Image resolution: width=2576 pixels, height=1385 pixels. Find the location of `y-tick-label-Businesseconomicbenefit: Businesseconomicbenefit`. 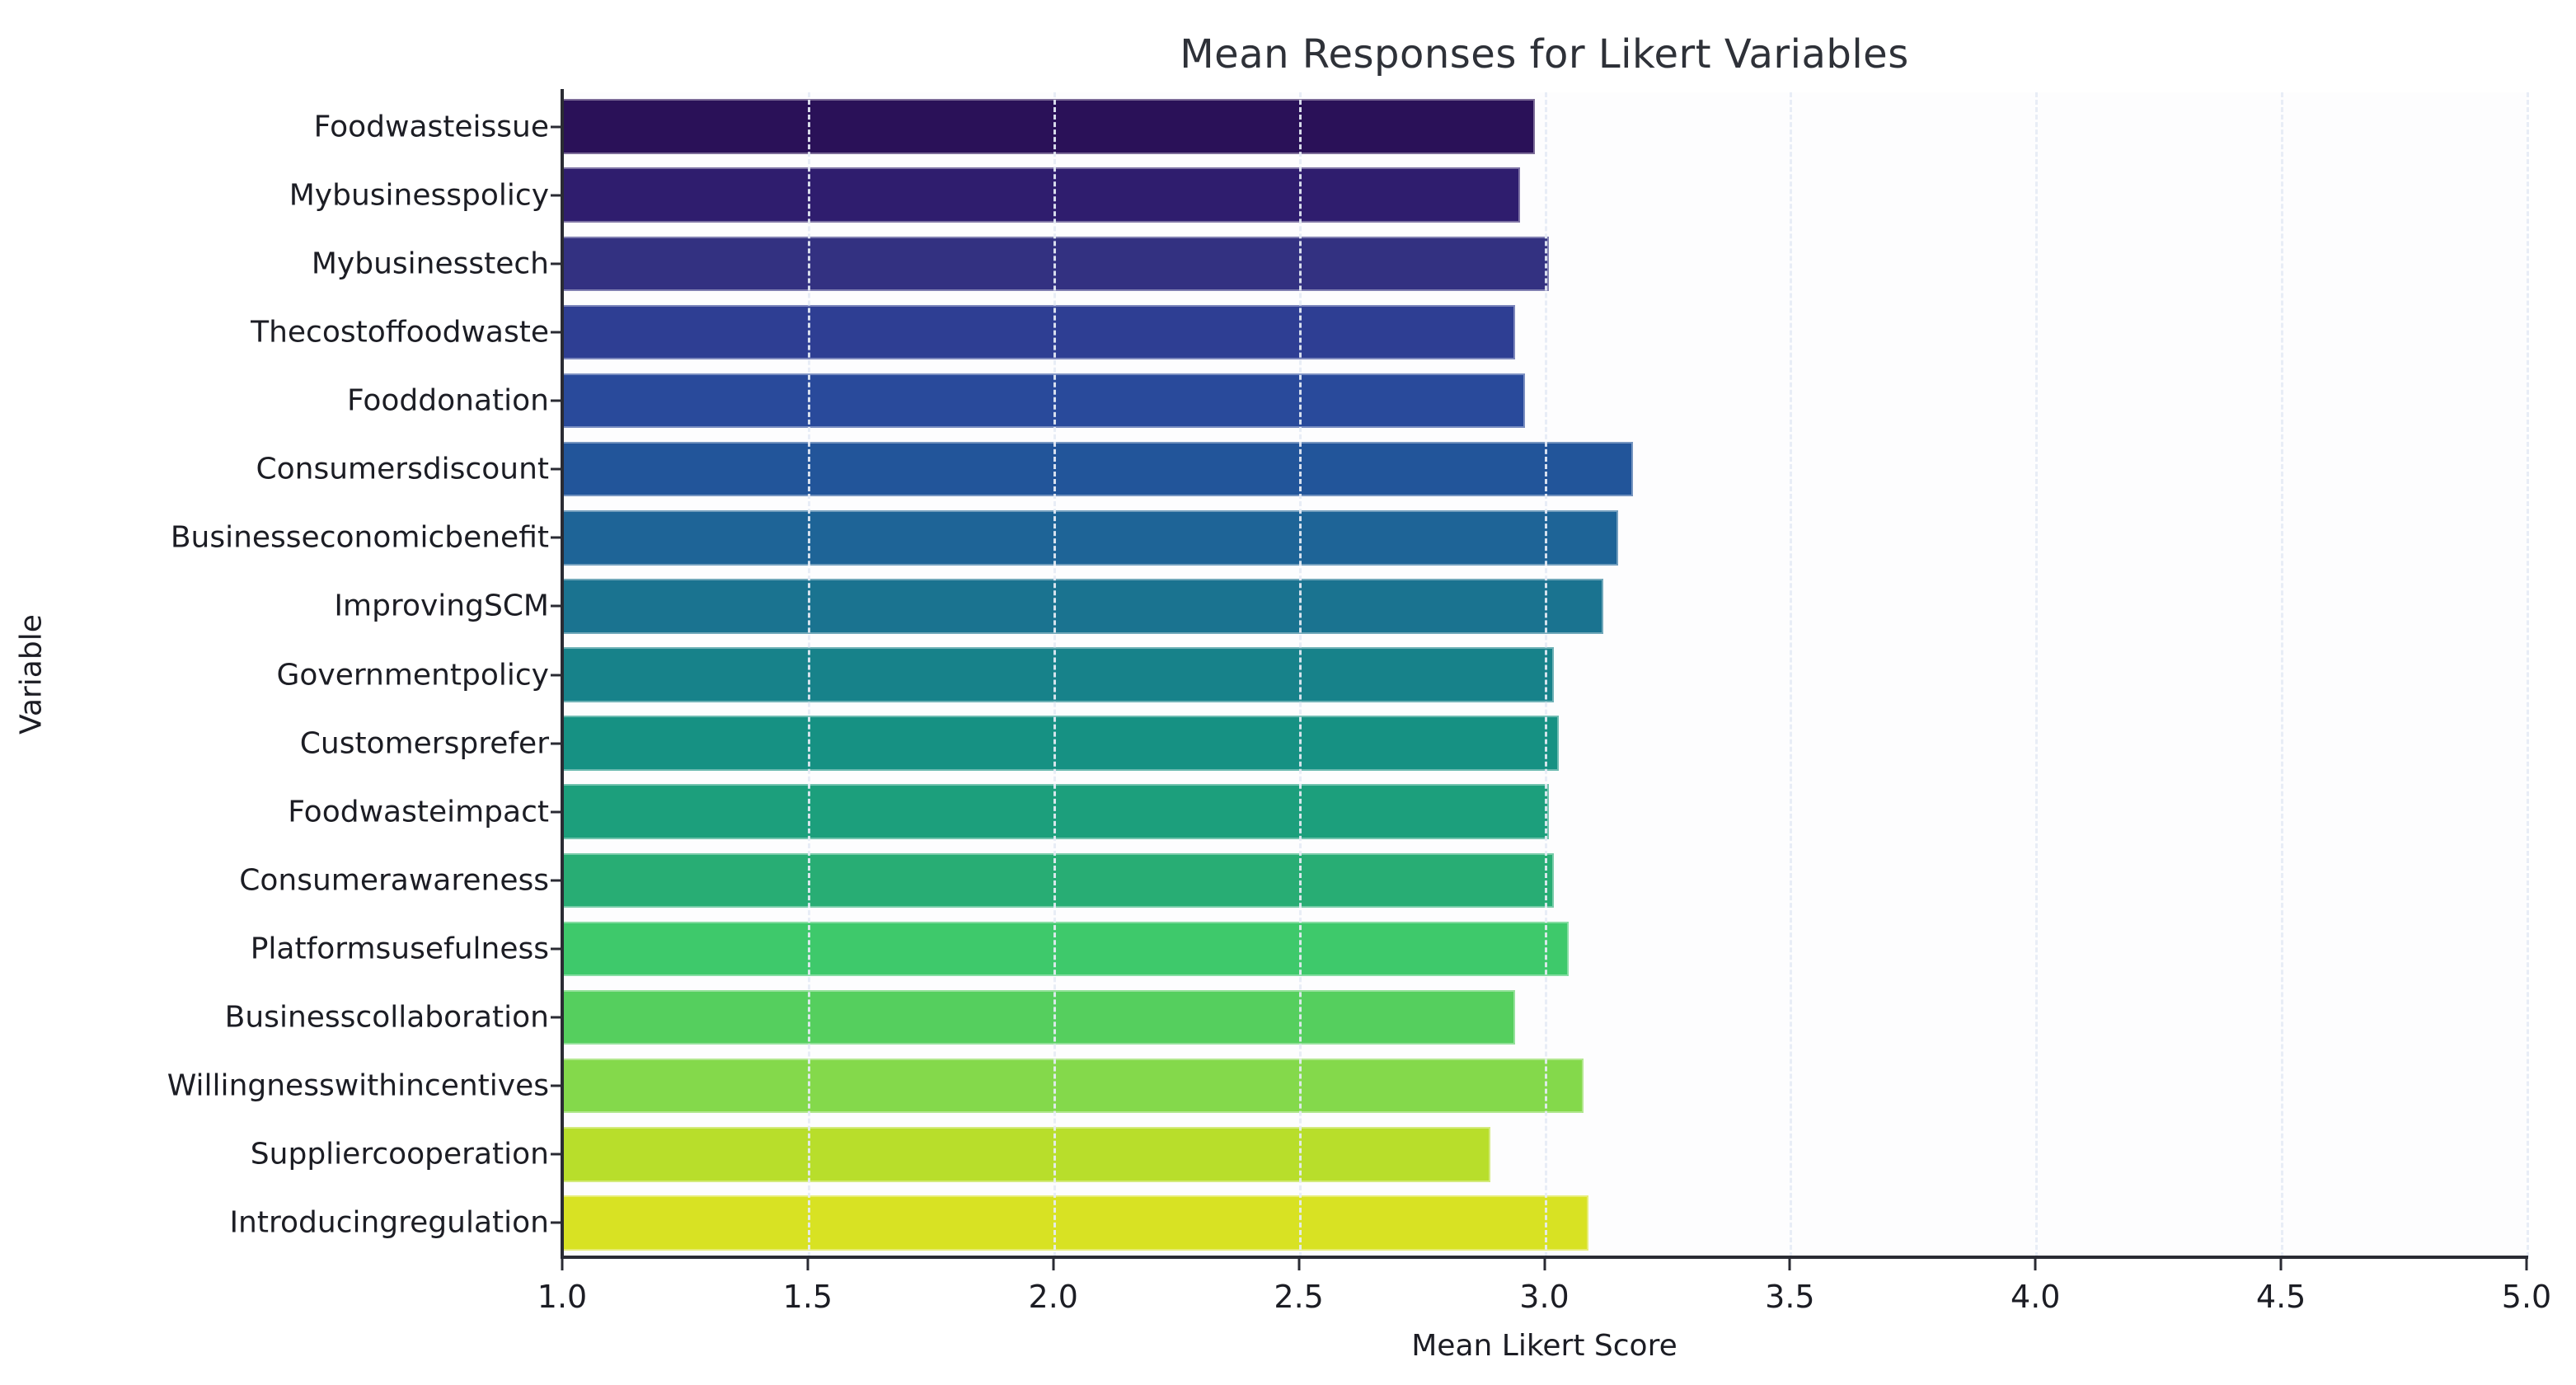

y-tick-label-Businesseconomicbenefit: Businesseconomicbenefit is located at coordinates (360, 537).